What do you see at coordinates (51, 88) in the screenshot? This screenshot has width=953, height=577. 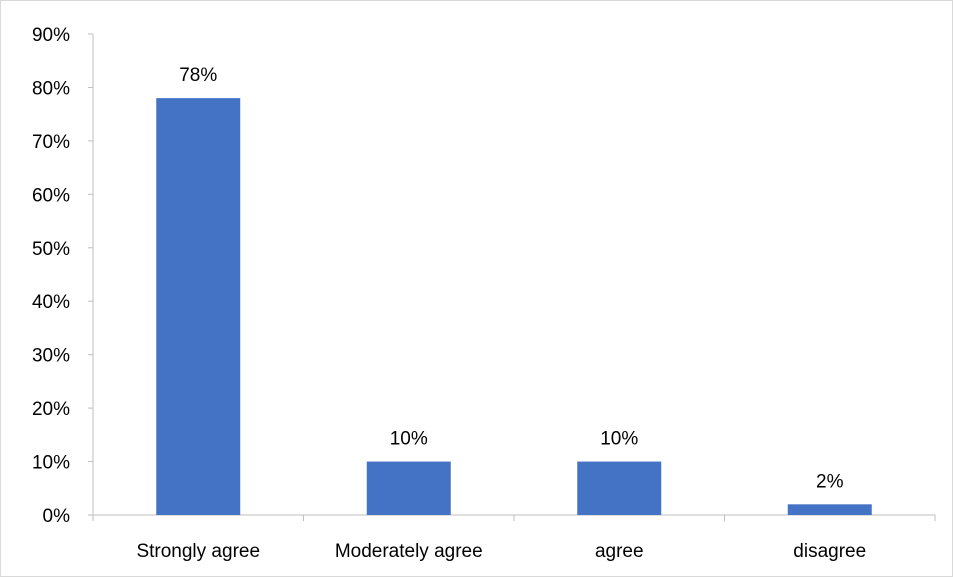 I see `y-tick-label: 80%` at bounding box center [51, 88].